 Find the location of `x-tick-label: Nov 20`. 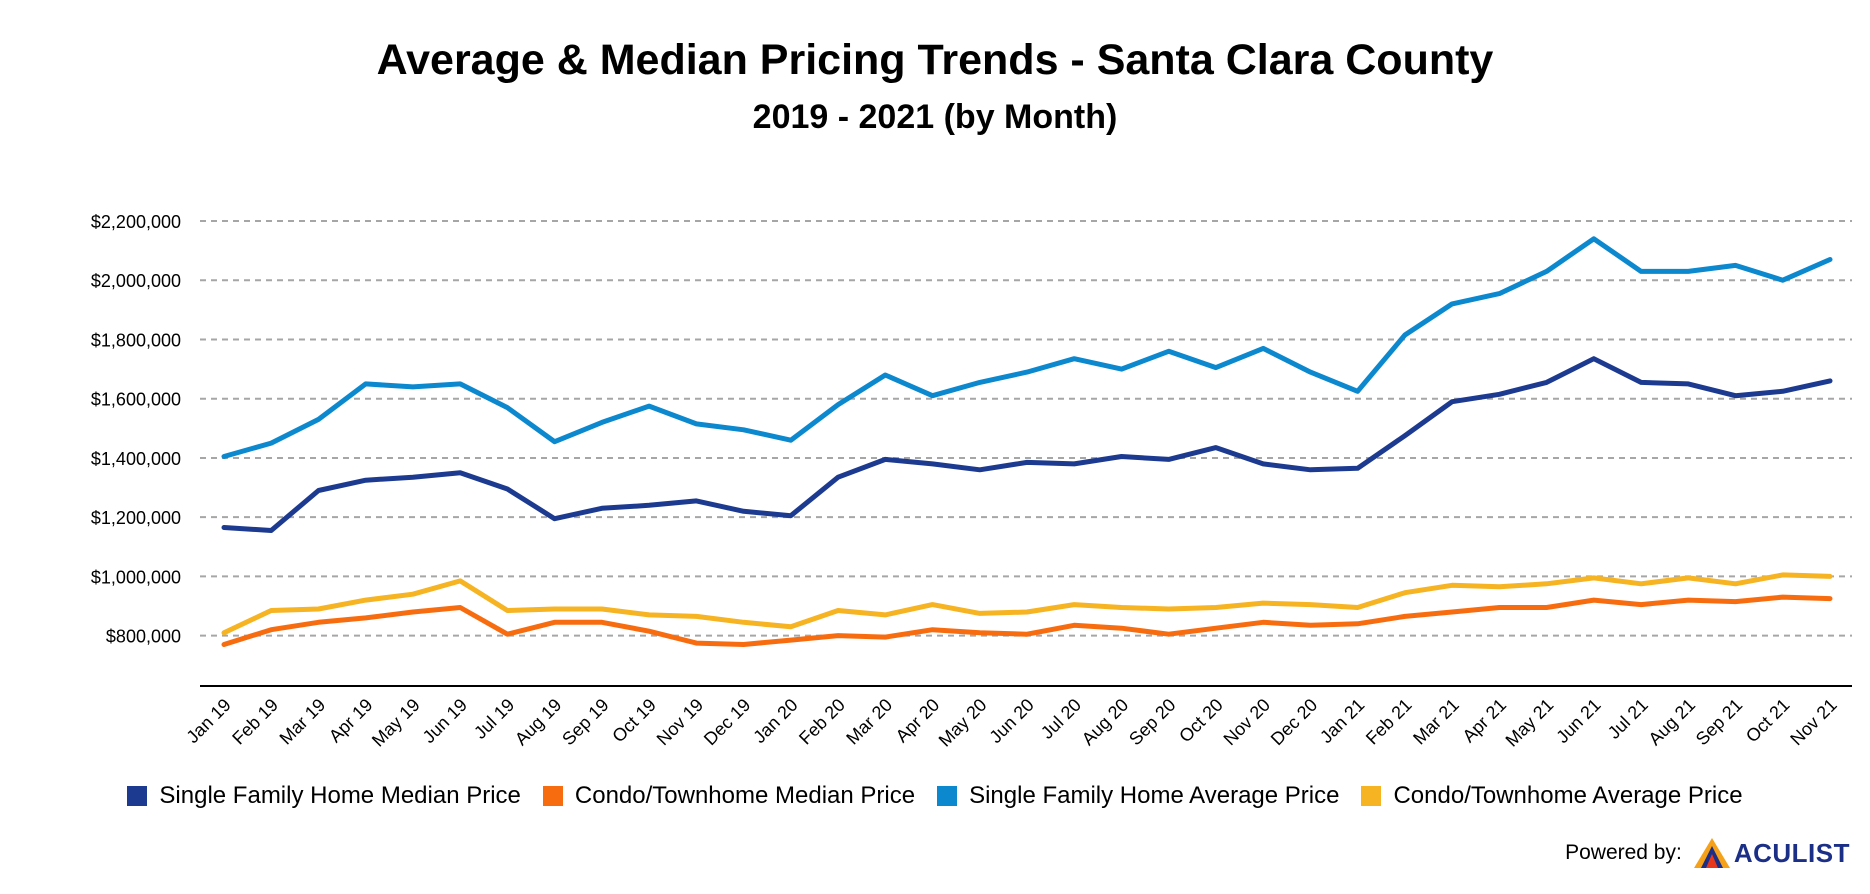

x-tick-label: Nov 20 is located at coordinates (1247, 722).